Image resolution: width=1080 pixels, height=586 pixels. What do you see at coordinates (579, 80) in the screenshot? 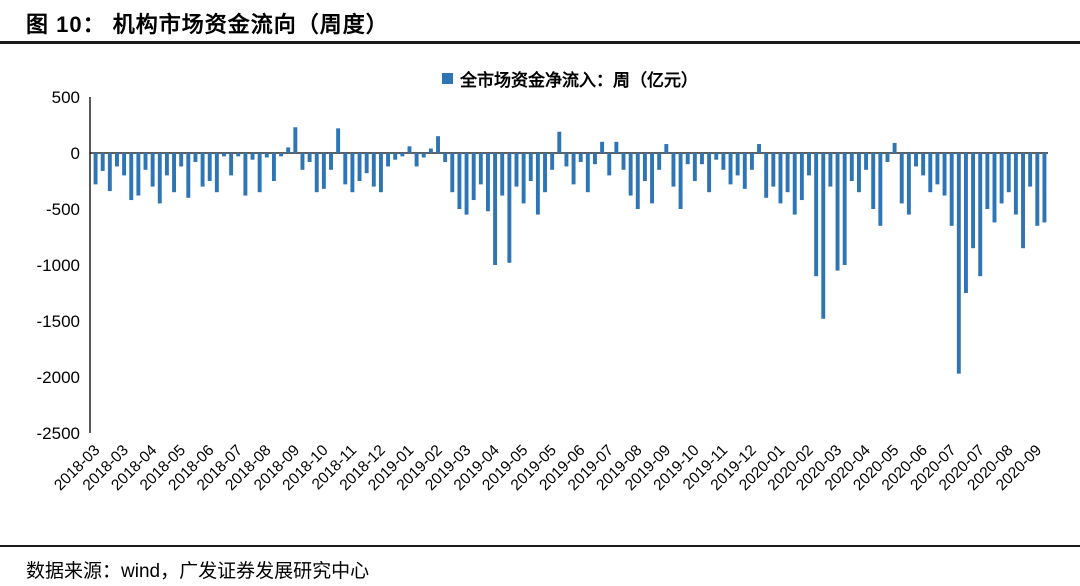
I see `legend-label: 全市场资金净流入：周（亿元）` at bounding box center [579, 80].